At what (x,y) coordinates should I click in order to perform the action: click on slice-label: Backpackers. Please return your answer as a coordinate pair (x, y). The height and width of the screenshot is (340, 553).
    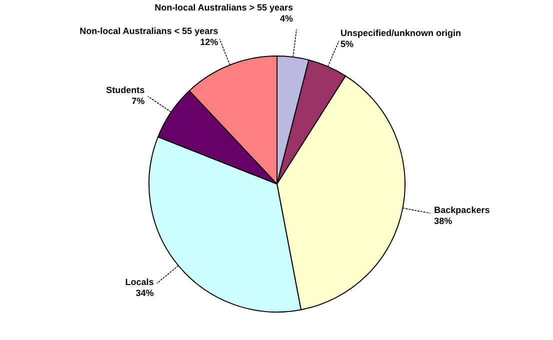
    Looking at the image, I should click on (462, 209).